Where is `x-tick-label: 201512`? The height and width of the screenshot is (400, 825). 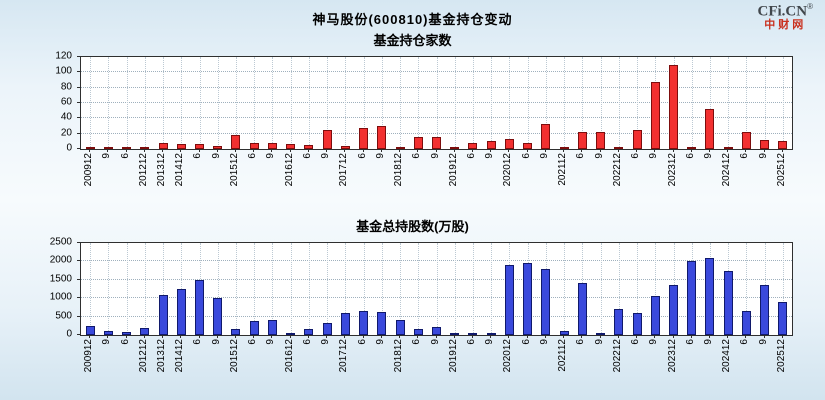
x-tick-label: 201512 is located at coordinates (234, 356).